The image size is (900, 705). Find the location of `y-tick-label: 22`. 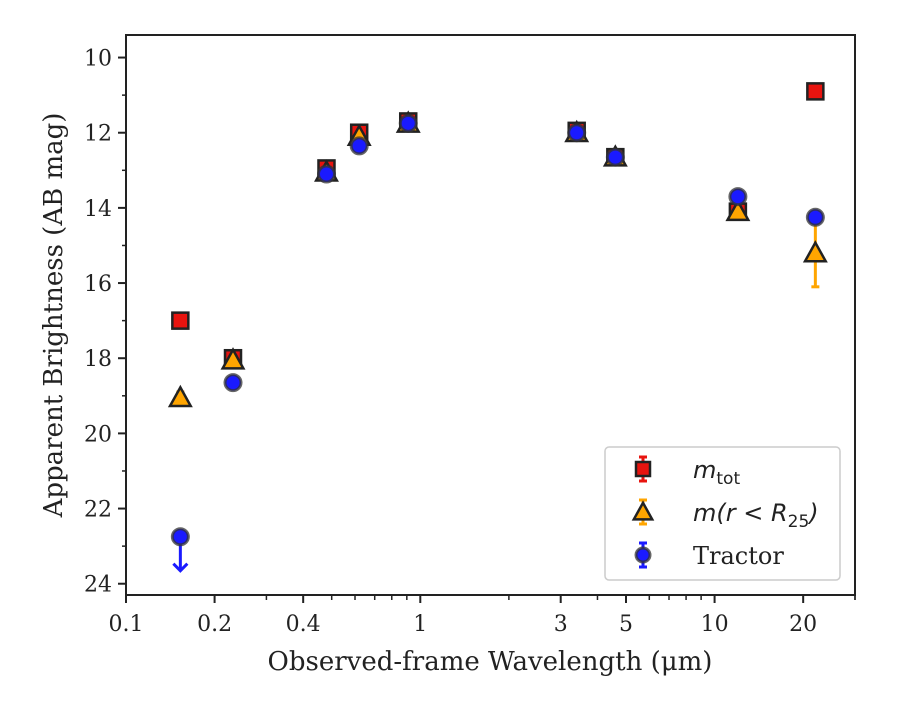

y-tick-label: 22 is located at coordinates (98, 510).